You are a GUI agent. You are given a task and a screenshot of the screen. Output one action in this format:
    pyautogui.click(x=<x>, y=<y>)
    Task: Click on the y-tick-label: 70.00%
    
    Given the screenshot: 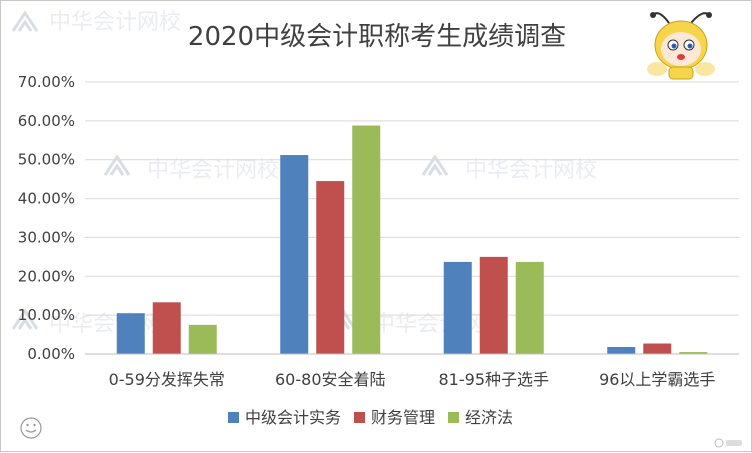 What is the action you would take?
    pyautogui.click(x=46, y=82)
    